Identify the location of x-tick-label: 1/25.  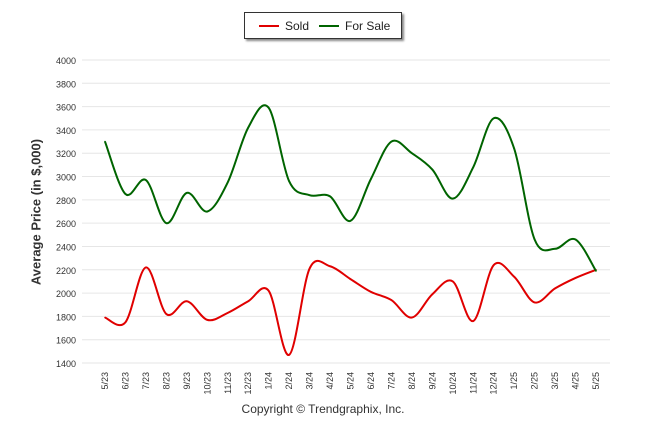
(514, 381).